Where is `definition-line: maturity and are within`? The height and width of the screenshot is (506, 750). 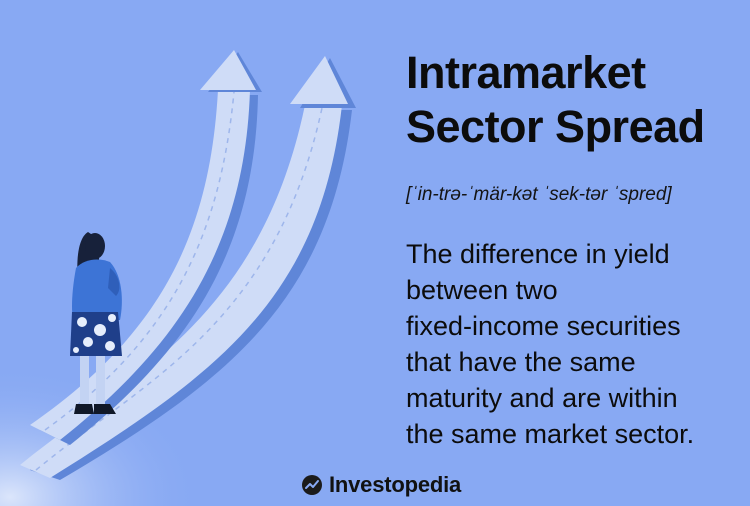
definition-line: maturity and are within is located at coordinates (542, 398).